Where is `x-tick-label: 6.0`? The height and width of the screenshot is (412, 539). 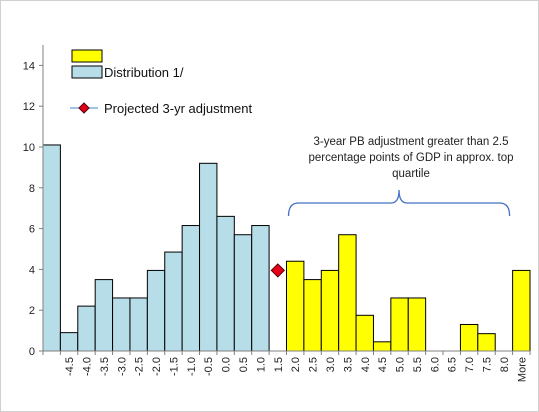 x-tick-label: 6.0 is located at coordinates (435, 364).